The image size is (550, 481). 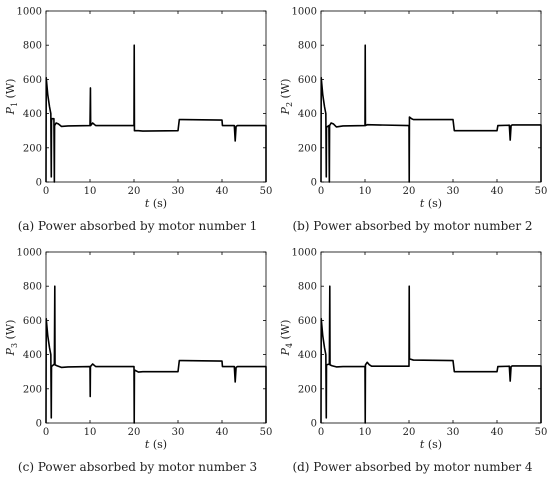 I want to click on y-axis-label: P3 (W), so click(x=11, y=338).